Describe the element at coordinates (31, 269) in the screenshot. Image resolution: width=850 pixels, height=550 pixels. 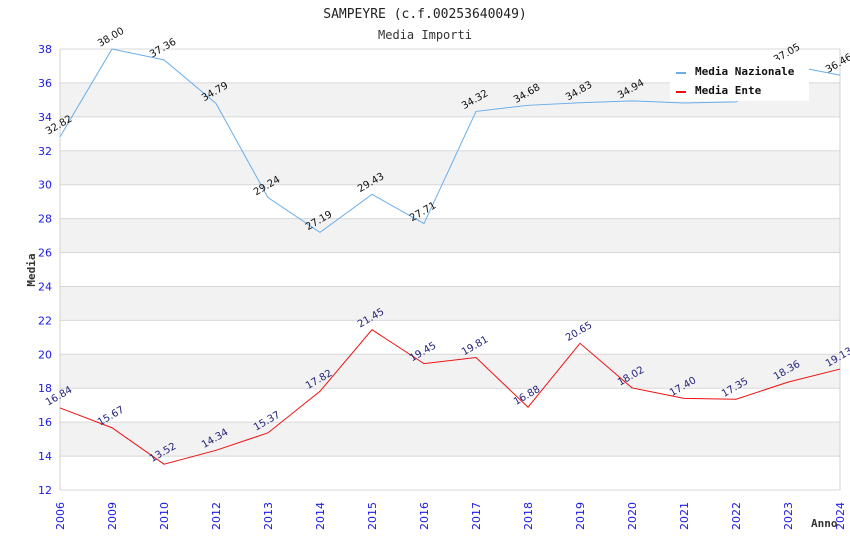
I see `y-axis-label: Media` at that location.